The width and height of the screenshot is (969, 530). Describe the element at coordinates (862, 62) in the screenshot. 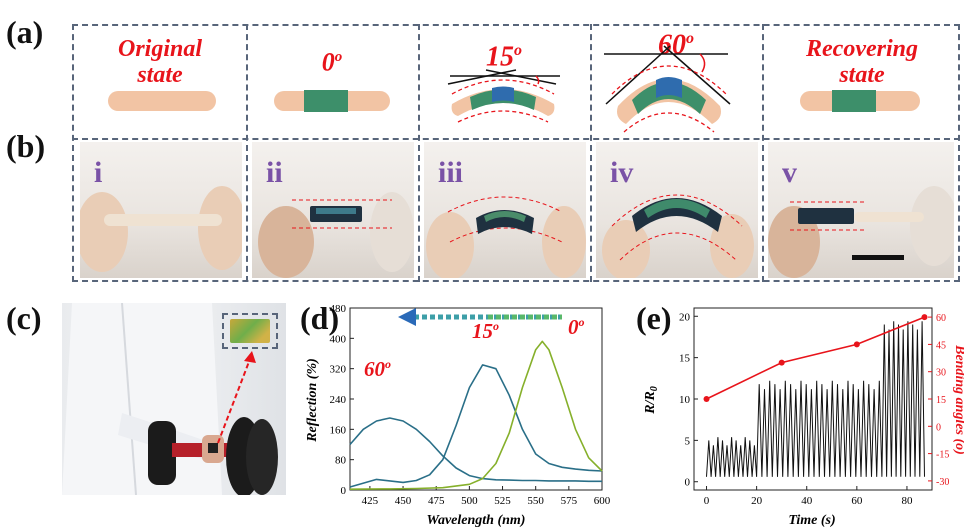

I see `state-title-recovering: Recovering state` at that location.